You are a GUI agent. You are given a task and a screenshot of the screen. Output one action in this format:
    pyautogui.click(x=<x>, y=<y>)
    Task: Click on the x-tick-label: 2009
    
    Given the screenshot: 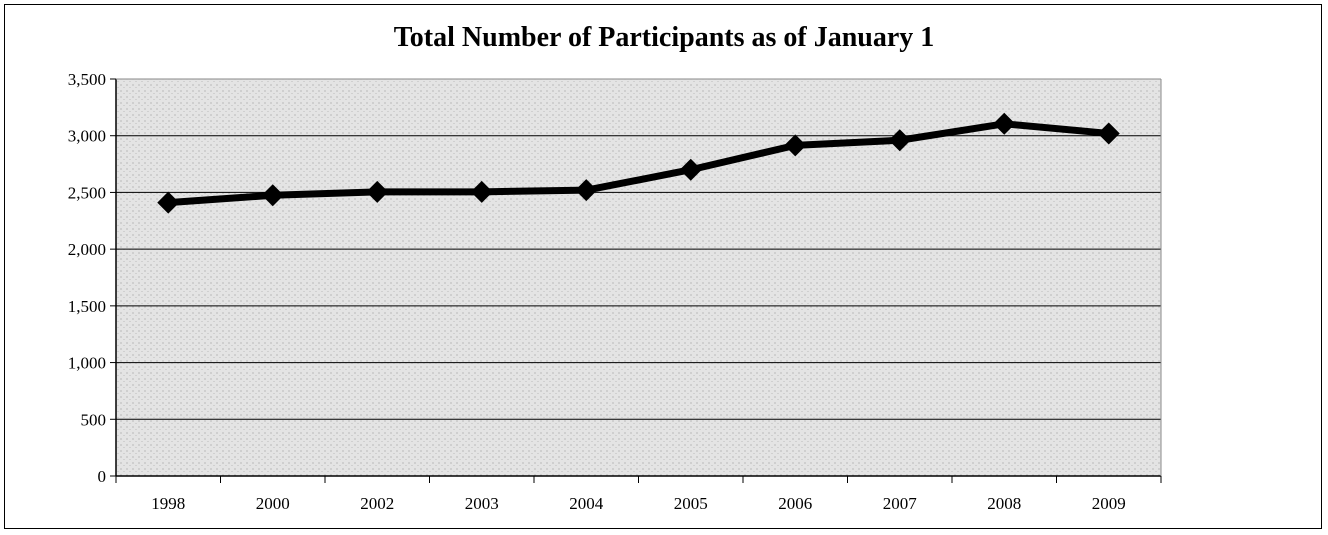 What is the action you would take?
    pyautogui.click(x=1109, y=503)
    